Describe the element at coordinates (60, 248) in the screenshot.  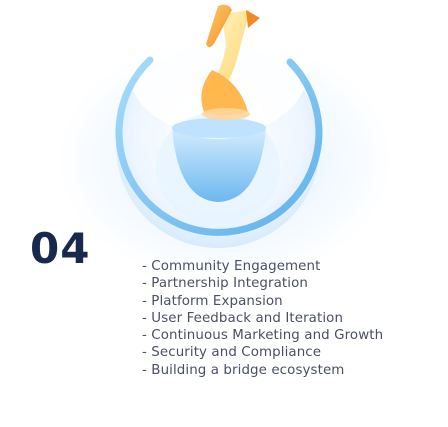
I see `step-number: 04` at that location.